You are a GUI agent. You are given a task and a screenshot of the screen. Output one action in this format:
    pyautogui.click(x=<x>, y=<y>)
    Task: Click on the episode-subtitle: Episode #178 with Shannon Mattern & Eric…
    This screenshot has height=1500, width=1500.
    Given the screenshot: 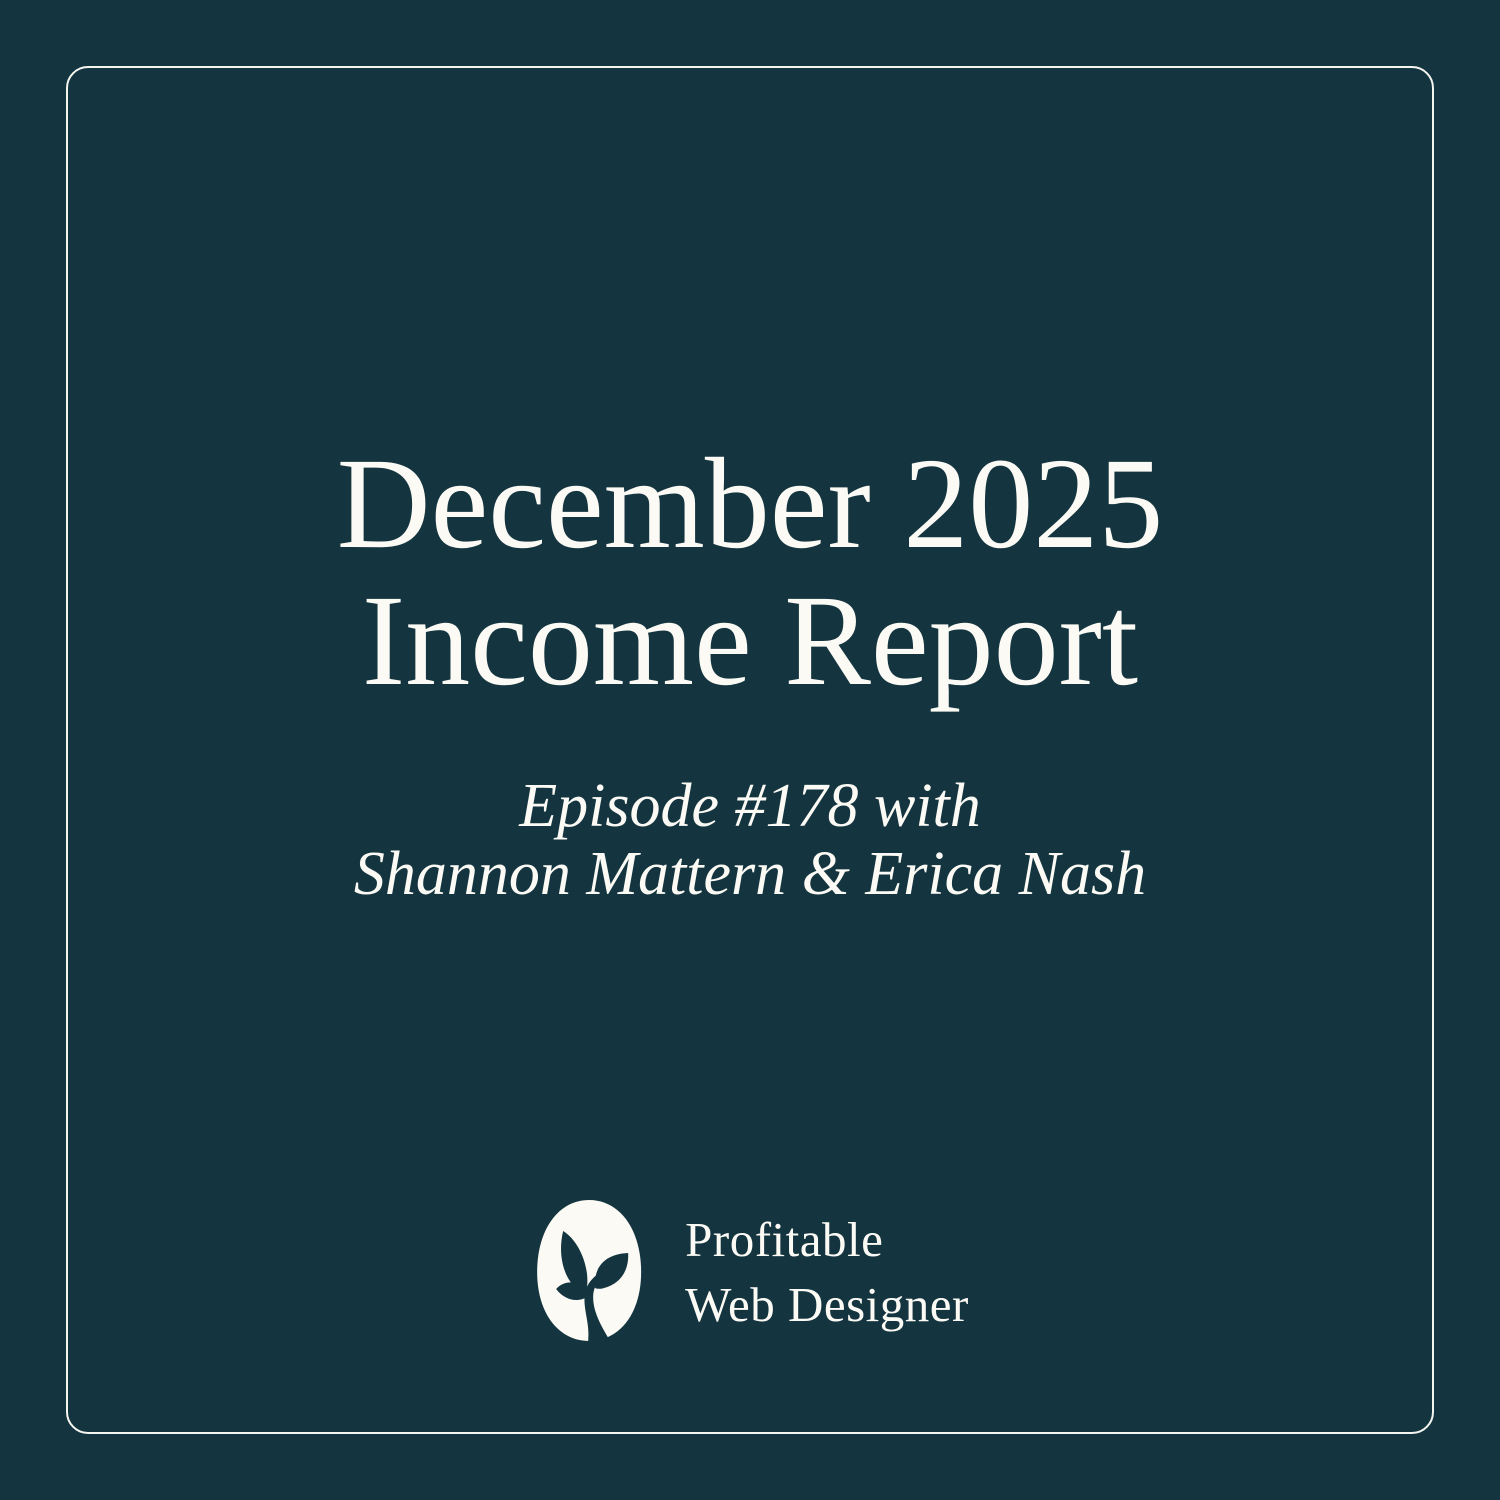 What is the action you would take?
    pyautogui.click(x=750, y=840)
    